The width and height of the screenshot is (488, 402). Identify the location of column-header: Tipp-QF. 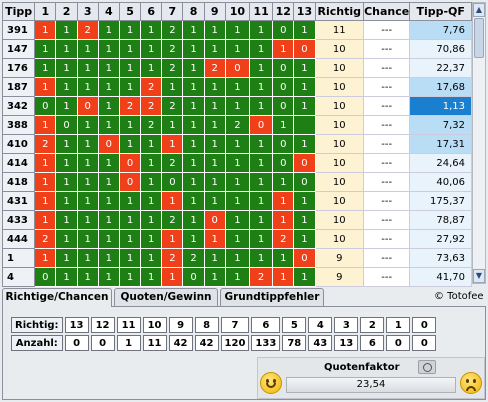
(440, 11).